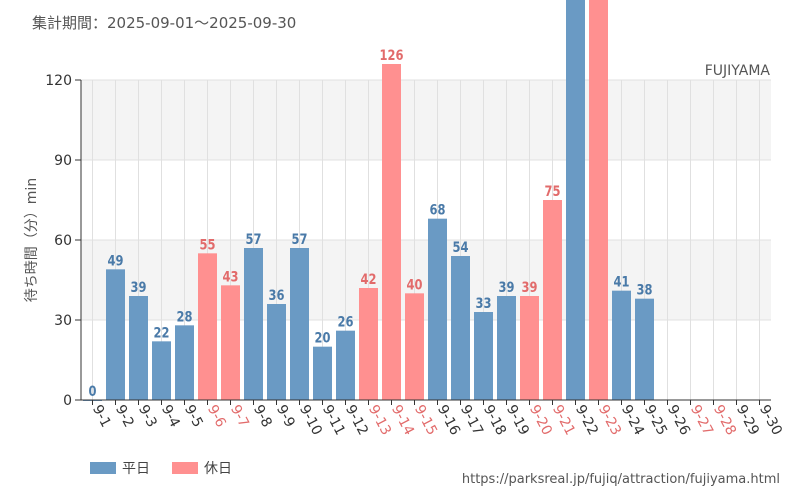 The width and height of the screenshot is (800, 500). Describe the element at coordinates (346, 323) in the screenshot. I see `data-label: 26` at that location.